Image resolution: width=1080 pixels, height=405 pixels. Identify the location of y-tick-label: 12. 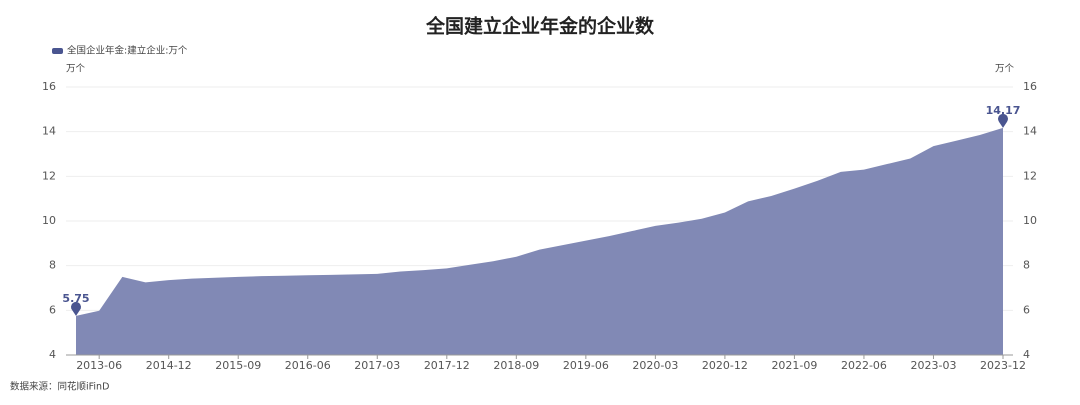
(49, 175).